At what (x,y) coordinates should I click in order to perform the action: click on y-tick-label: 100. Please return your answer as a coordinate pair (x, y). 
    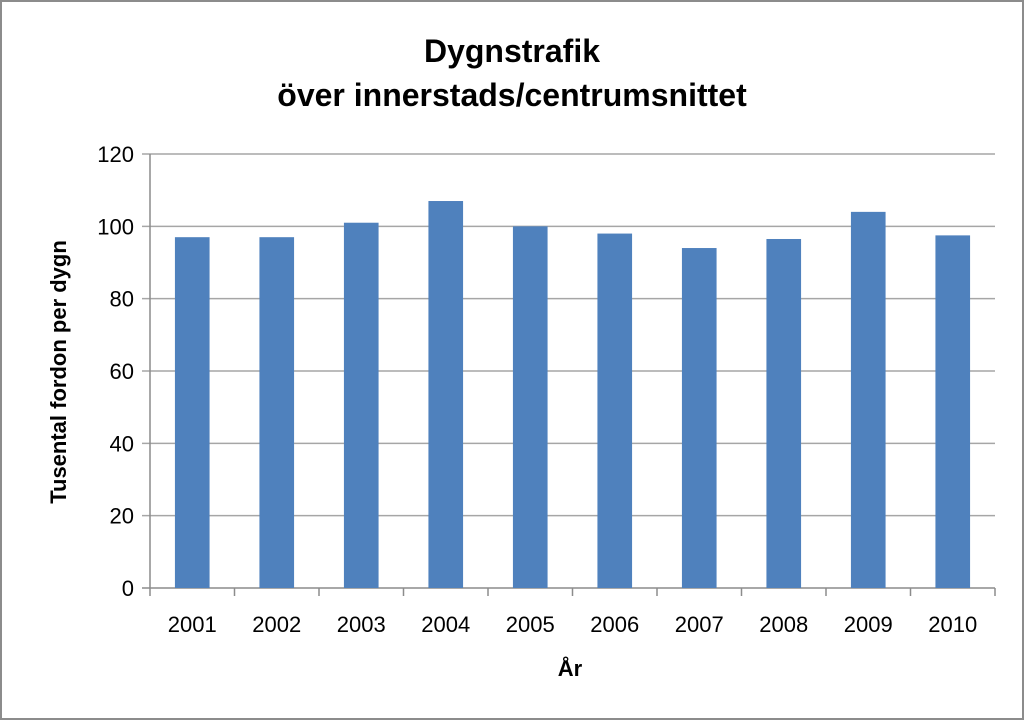
    Looking at the image, I should click on (115, 226).